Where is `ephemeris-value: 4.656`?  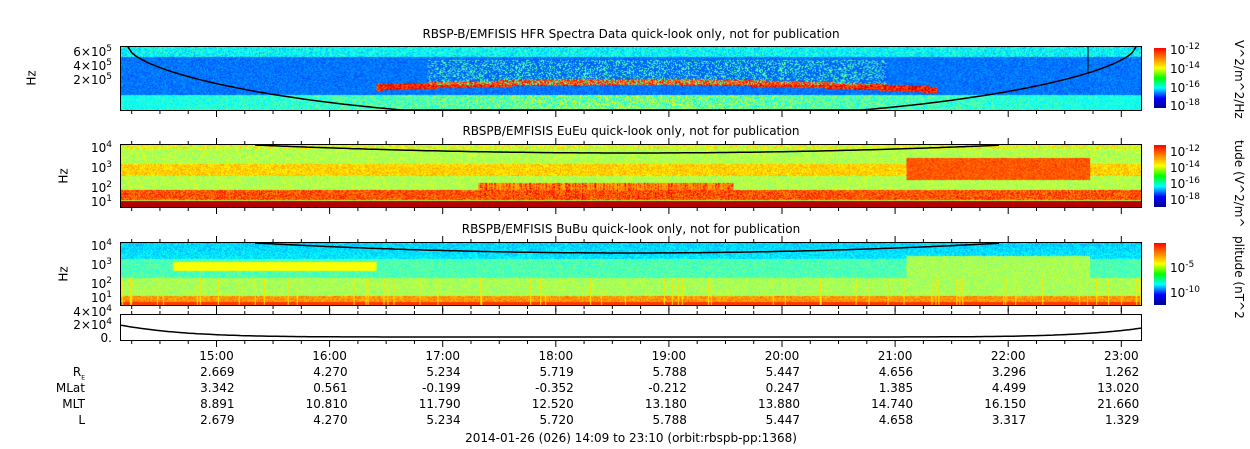 ephemeris-value: 4.656 is located at coordinates (896, 372).